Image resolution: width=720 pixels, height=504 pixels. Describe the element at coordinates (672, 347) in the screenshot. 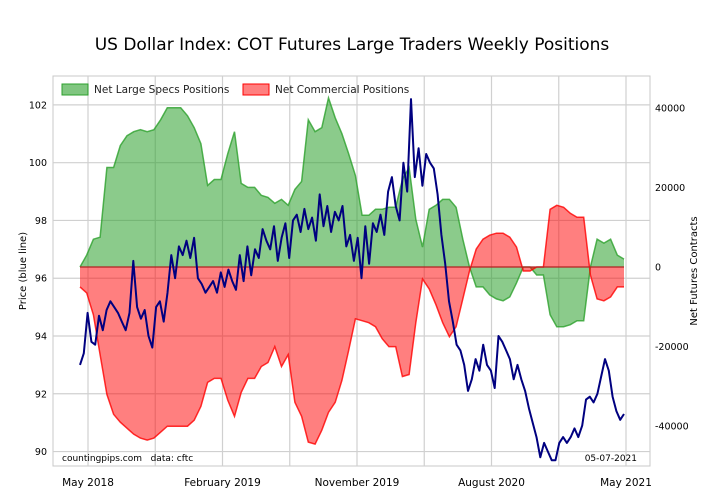

I see `right-tick-label: -20000` at that location.